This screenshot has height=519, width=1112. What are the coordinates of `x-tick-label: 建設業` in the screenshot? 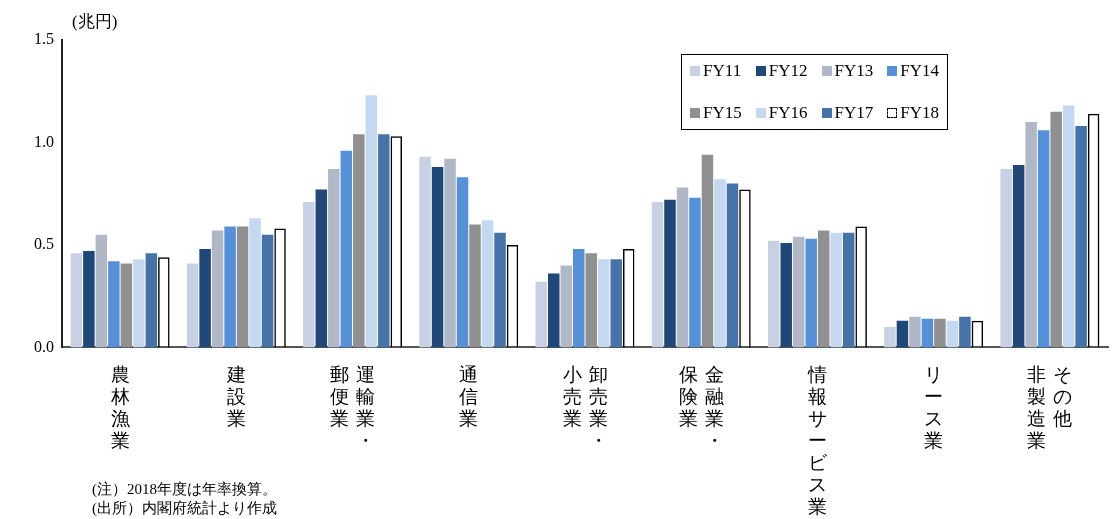 It's located at (236, 397).